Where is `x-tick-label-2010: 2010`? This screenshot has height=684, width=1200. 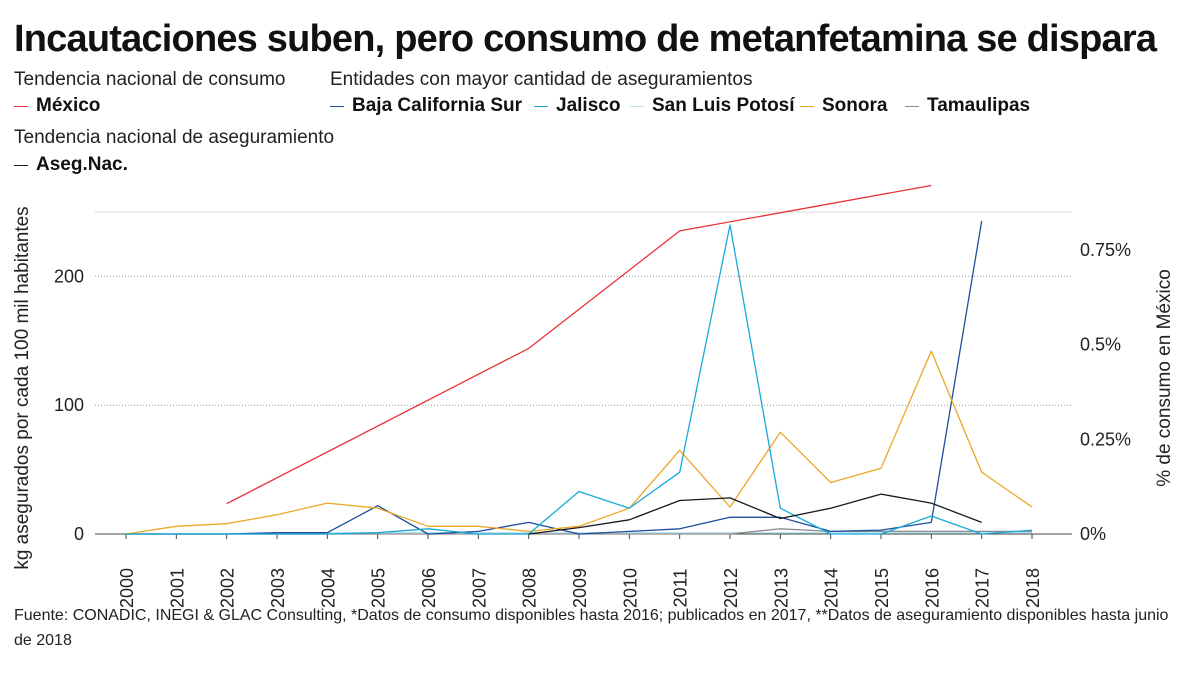
x-tick-label-2010: 2010 is located at coordinates (630, 588).